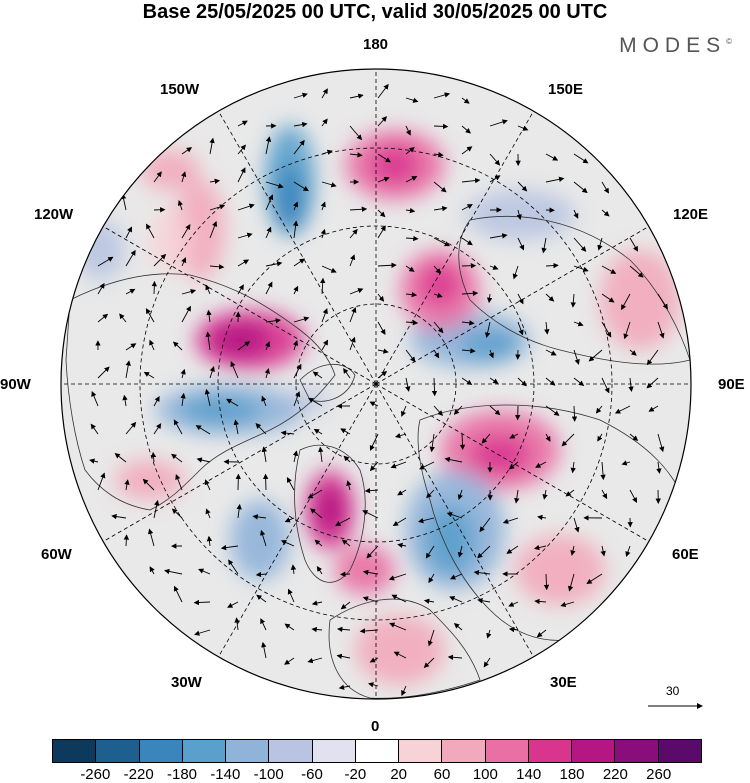  Describe the element at coordinates (95, 774) in the screenshot. I see `colorbar-tick-label: -260` at that location.